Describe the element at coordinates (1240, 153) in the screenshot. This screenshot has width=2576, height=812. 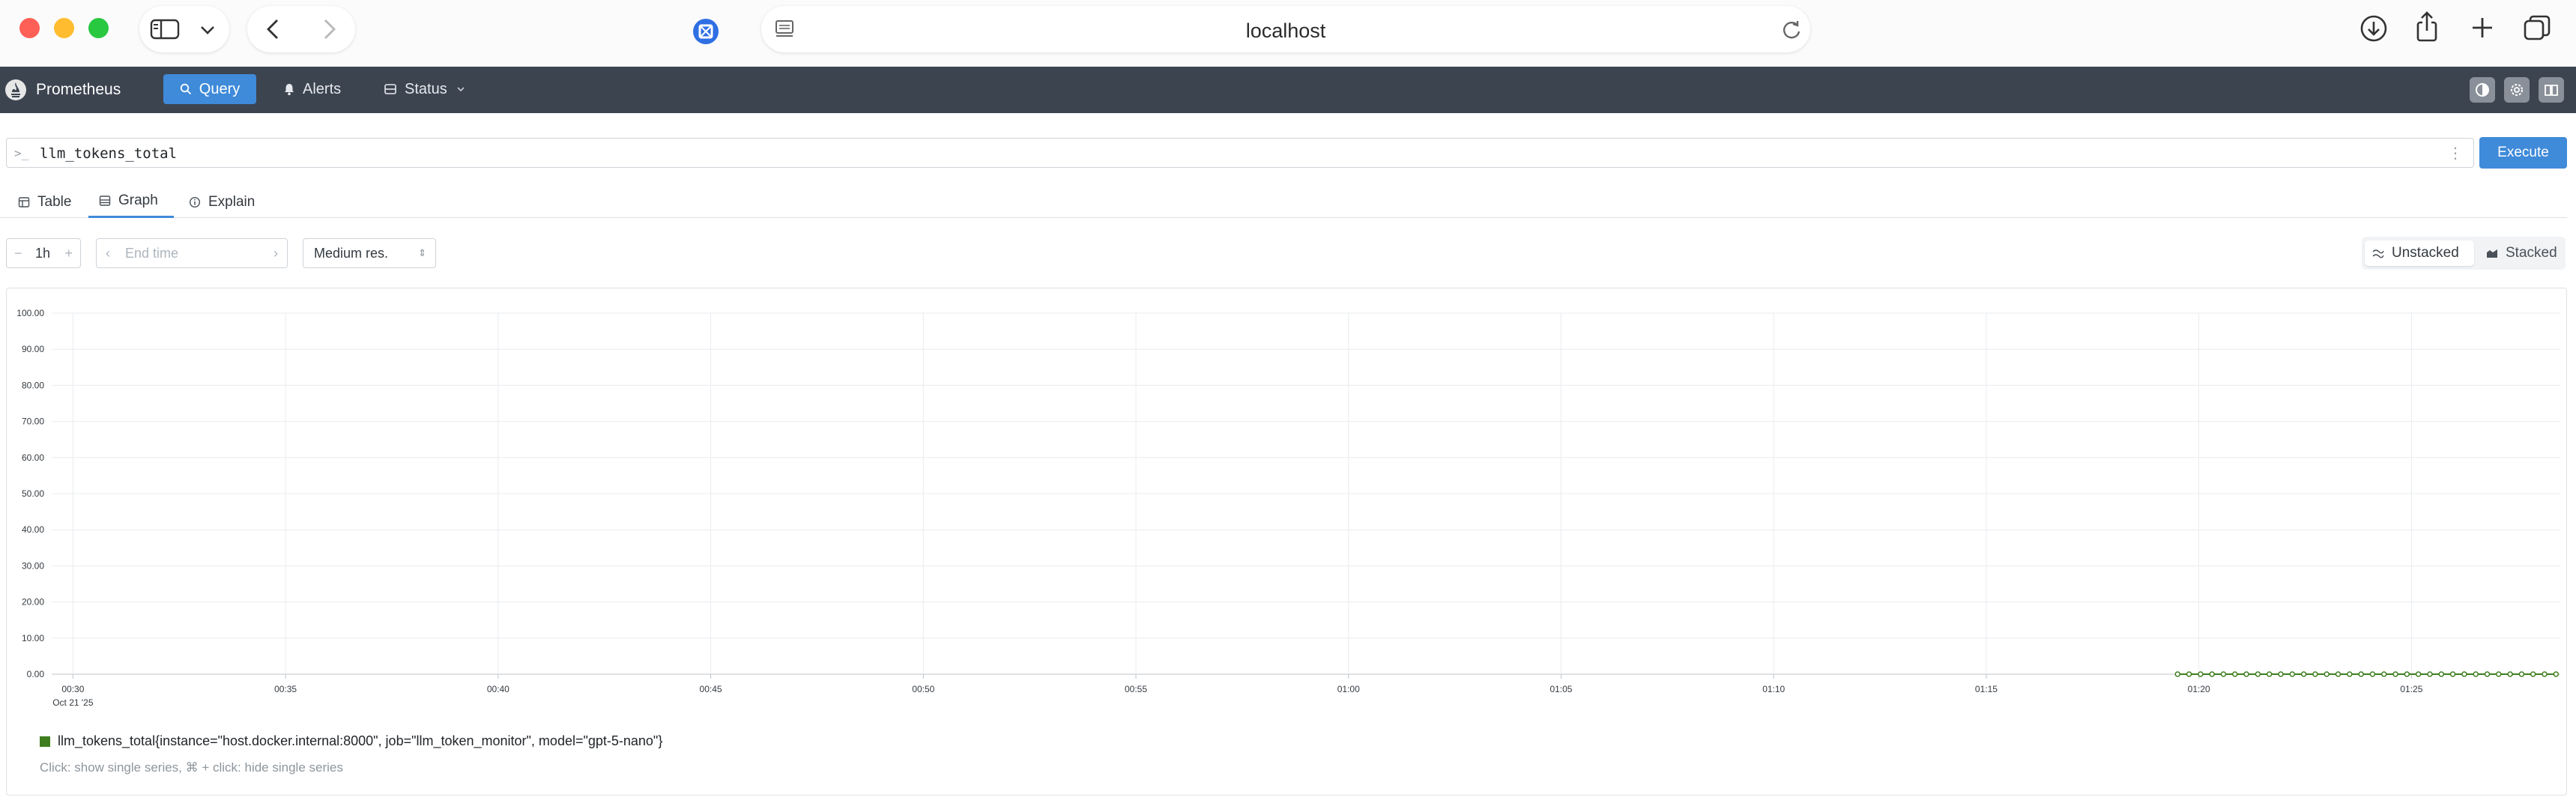
I see `query-expression-input: >_ llm_tokens_total ⋮` at that location.